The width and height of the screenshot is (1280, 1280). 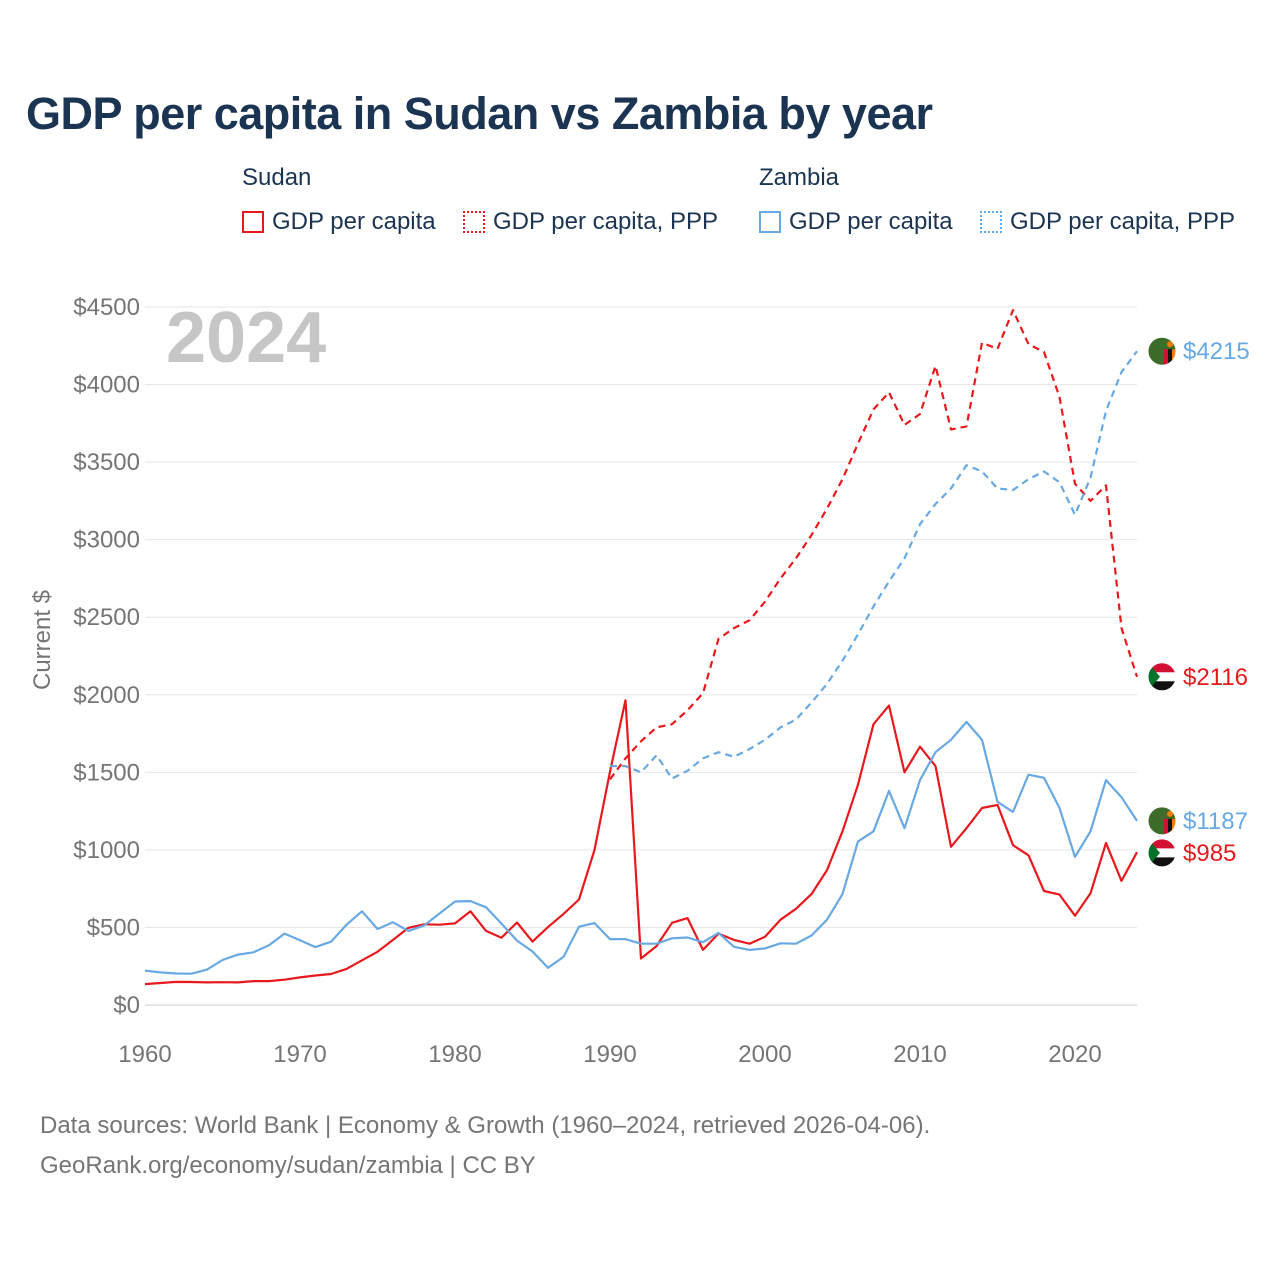 I want to click on end-label-sudan-solid: $985, so click(x=1209, y=853).